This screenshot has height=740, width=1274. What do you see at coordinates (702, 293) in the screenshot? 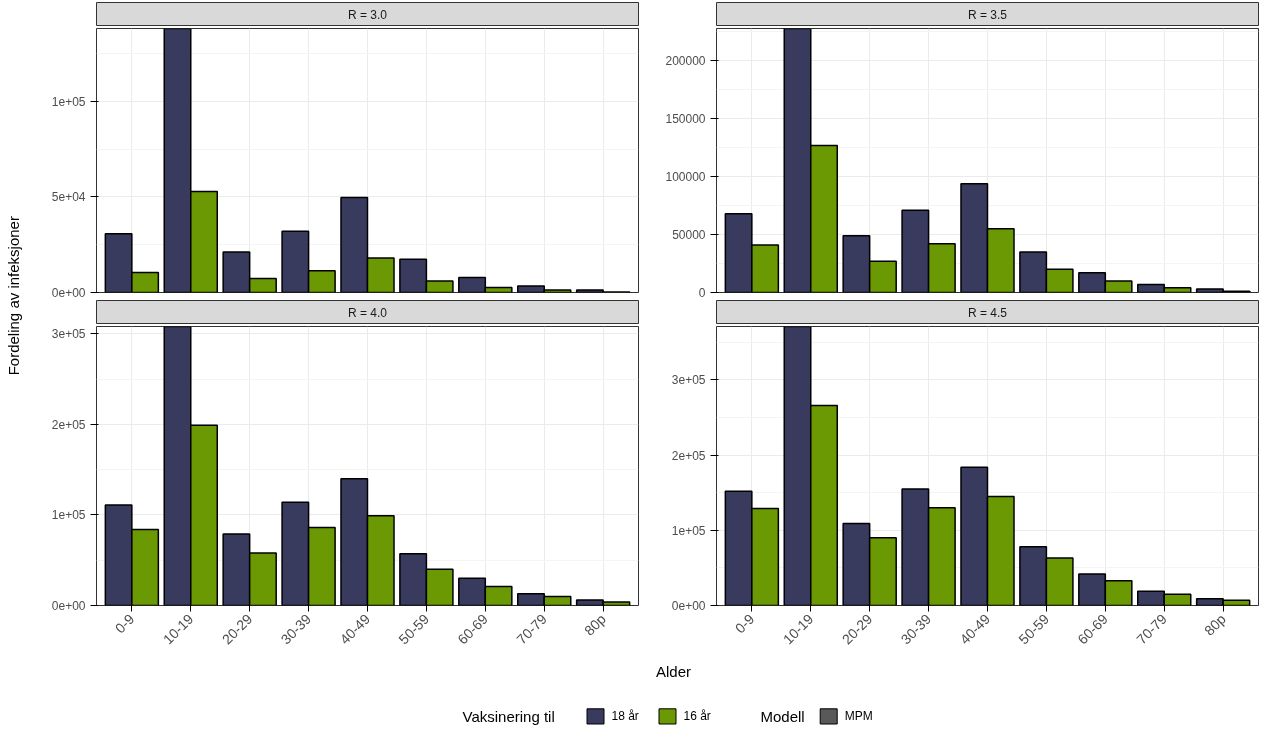
I see `y-tick-label: 0` at bounding box center [702, 293].